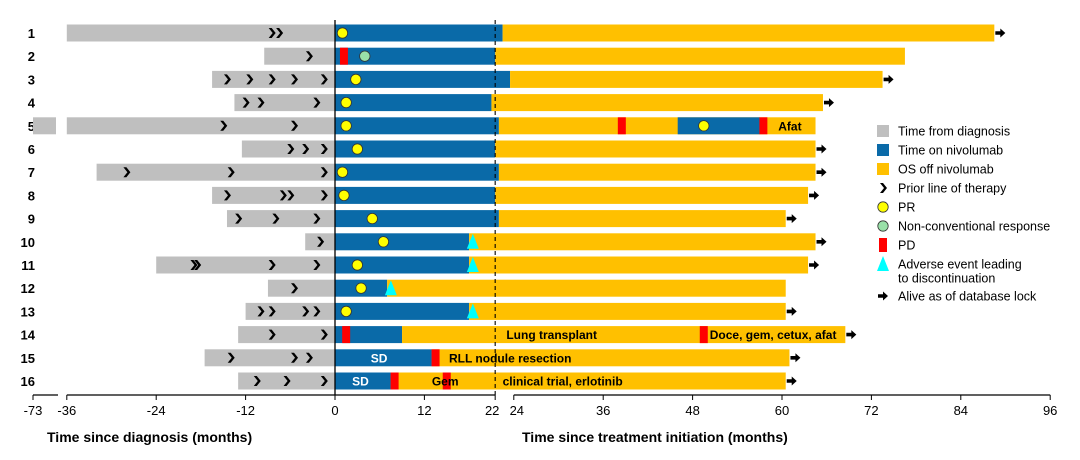 The height and width of the screenshot is (460, 1080). Describe the element at coordinates (961, 410) in the screenshot. I see `x-tick-label: 84` at that location.